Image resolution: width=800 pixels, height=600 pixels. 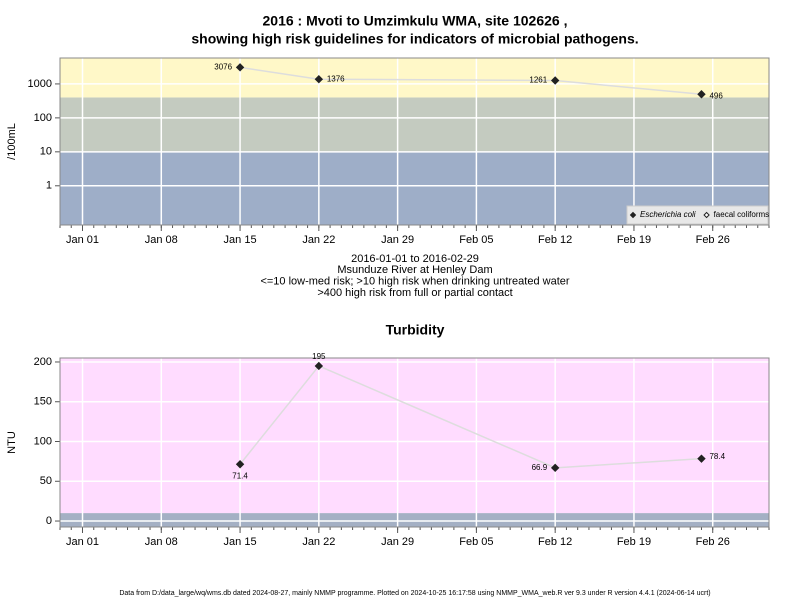 What do you see at coordinates (46, 481) in the screenshot?
I see `y-tick-label: 50` at bounding box center [46, 481].